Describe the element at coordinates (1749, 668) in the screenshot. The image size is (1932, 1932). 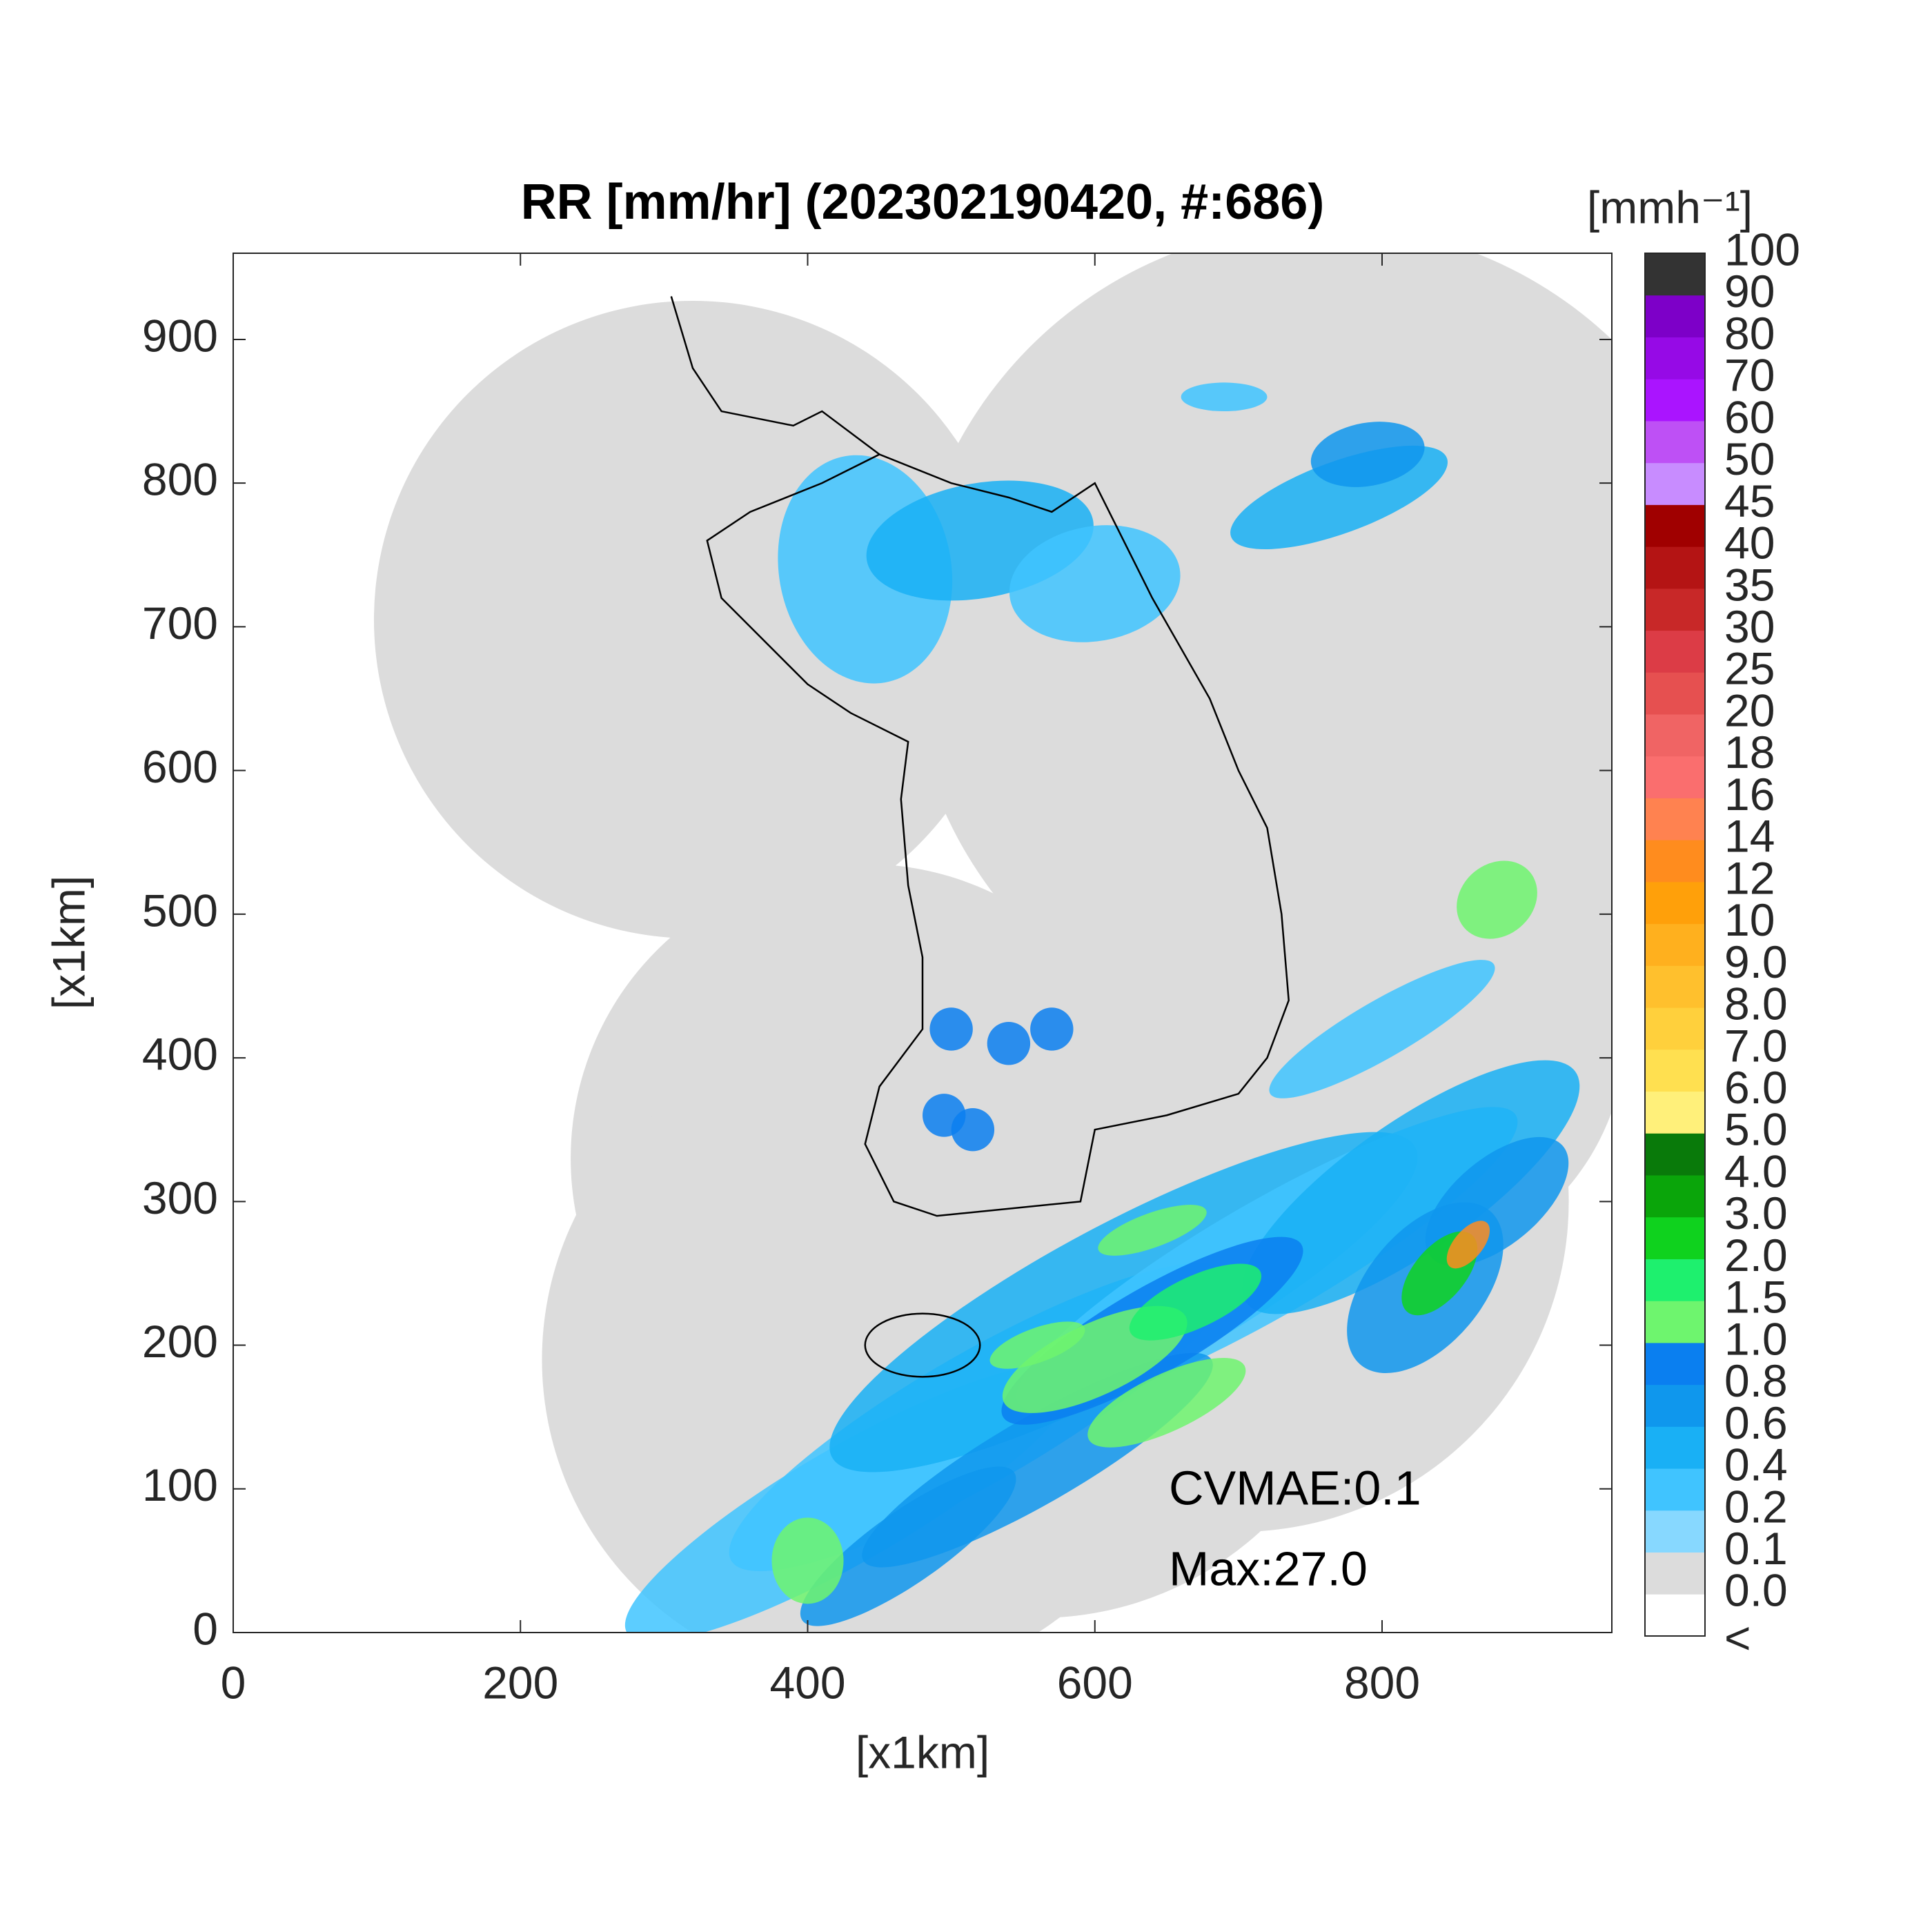
I see `colorbar-tick-label: 25` at that location.